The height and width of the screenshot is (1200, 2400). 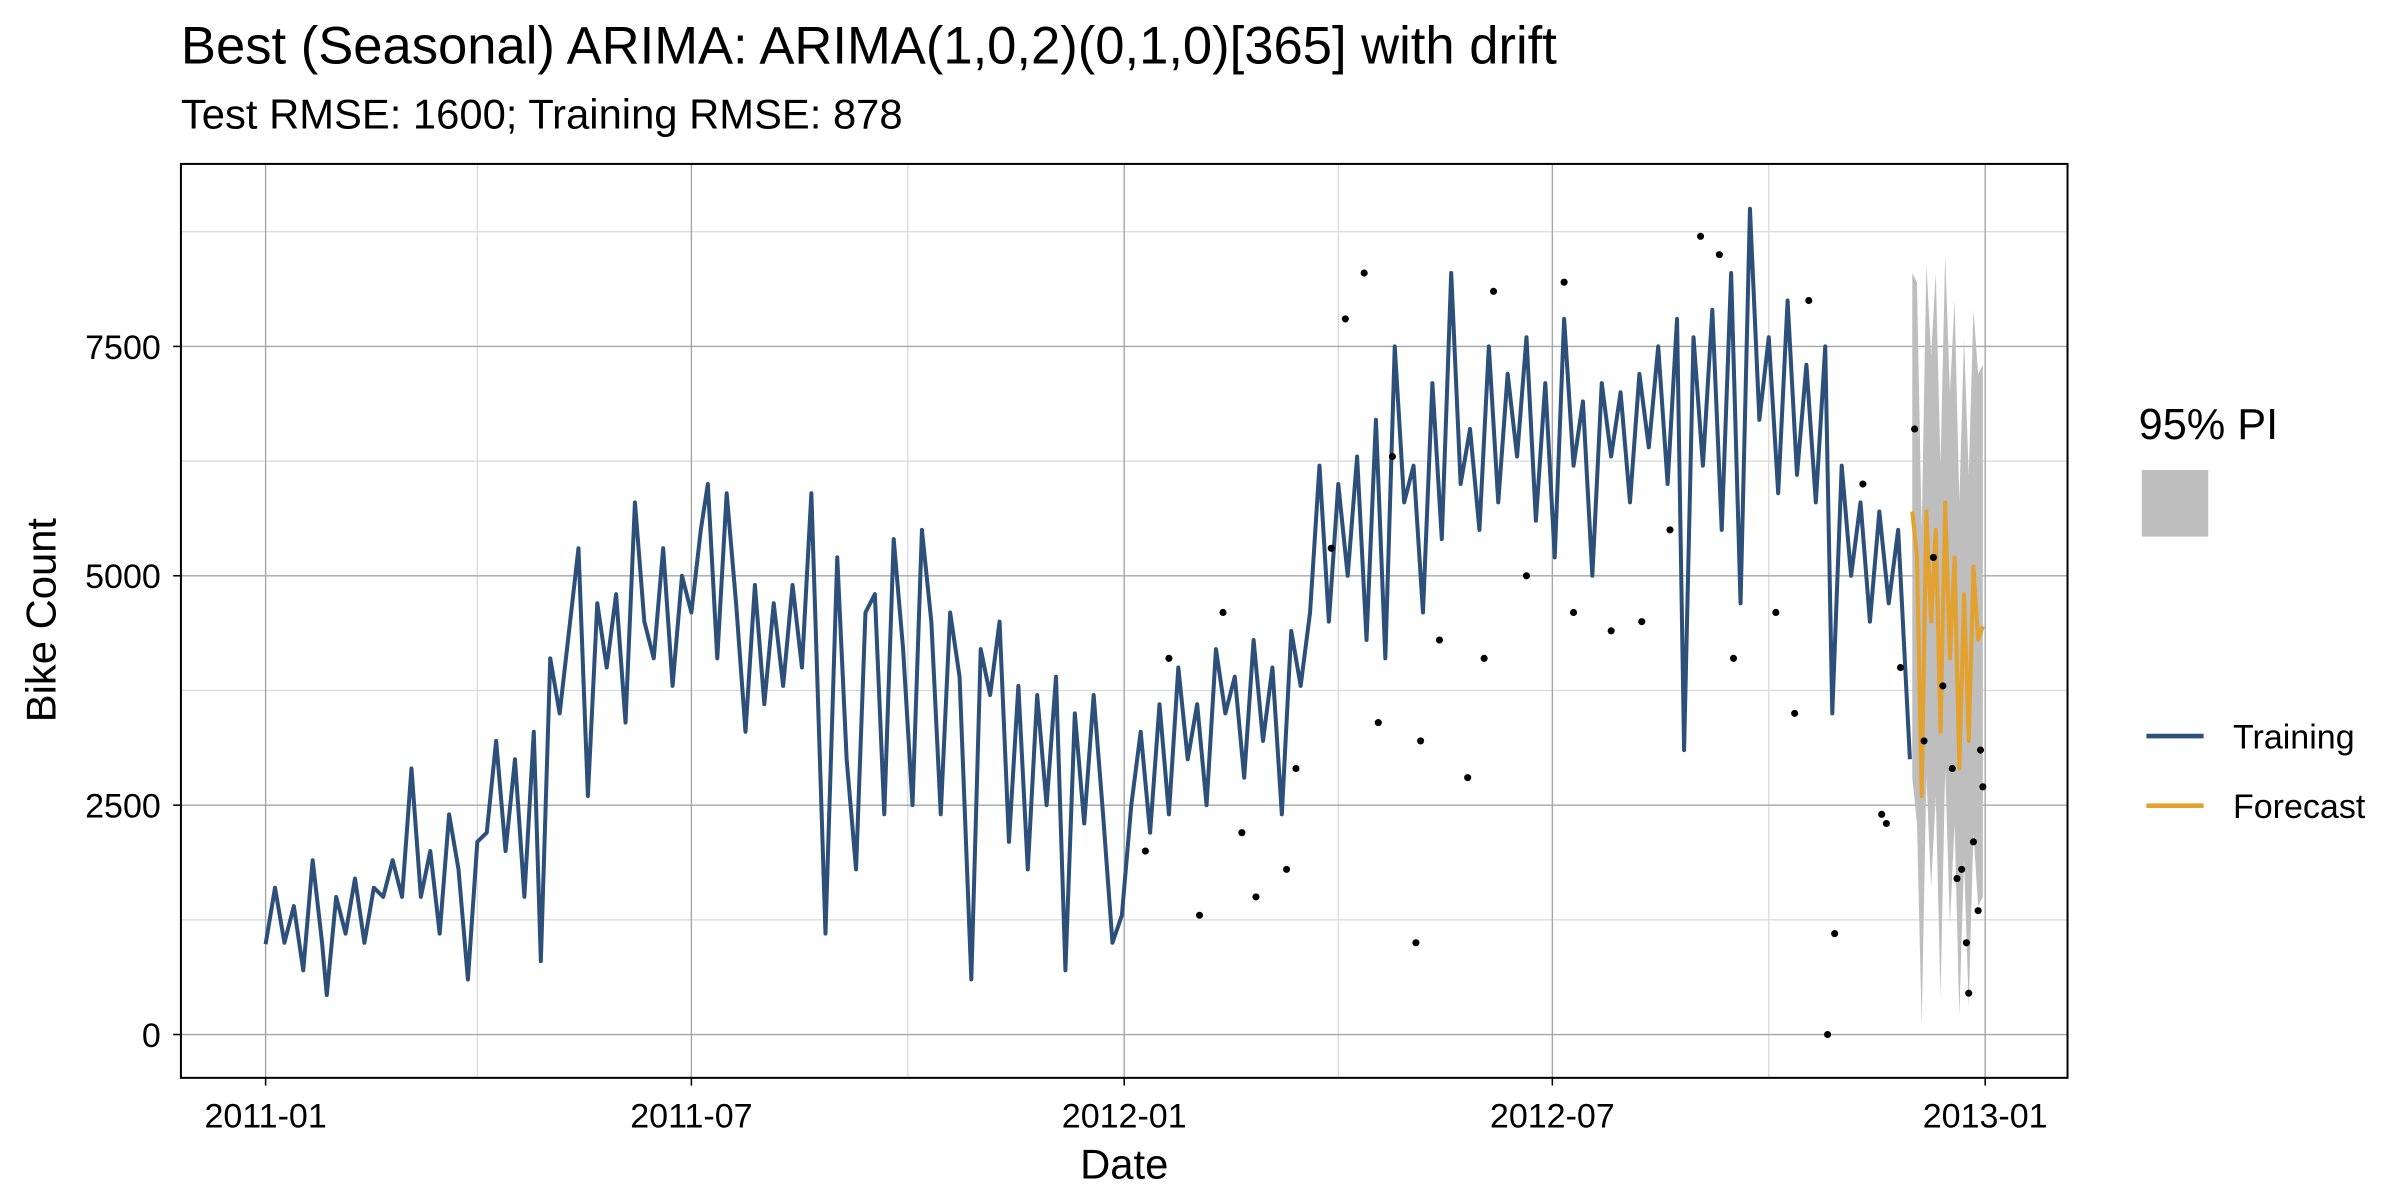 What do you see at coordinates (2294, 737) in the screenshot?
I see `legend-label: Training` at bounding box center [2294, 737].